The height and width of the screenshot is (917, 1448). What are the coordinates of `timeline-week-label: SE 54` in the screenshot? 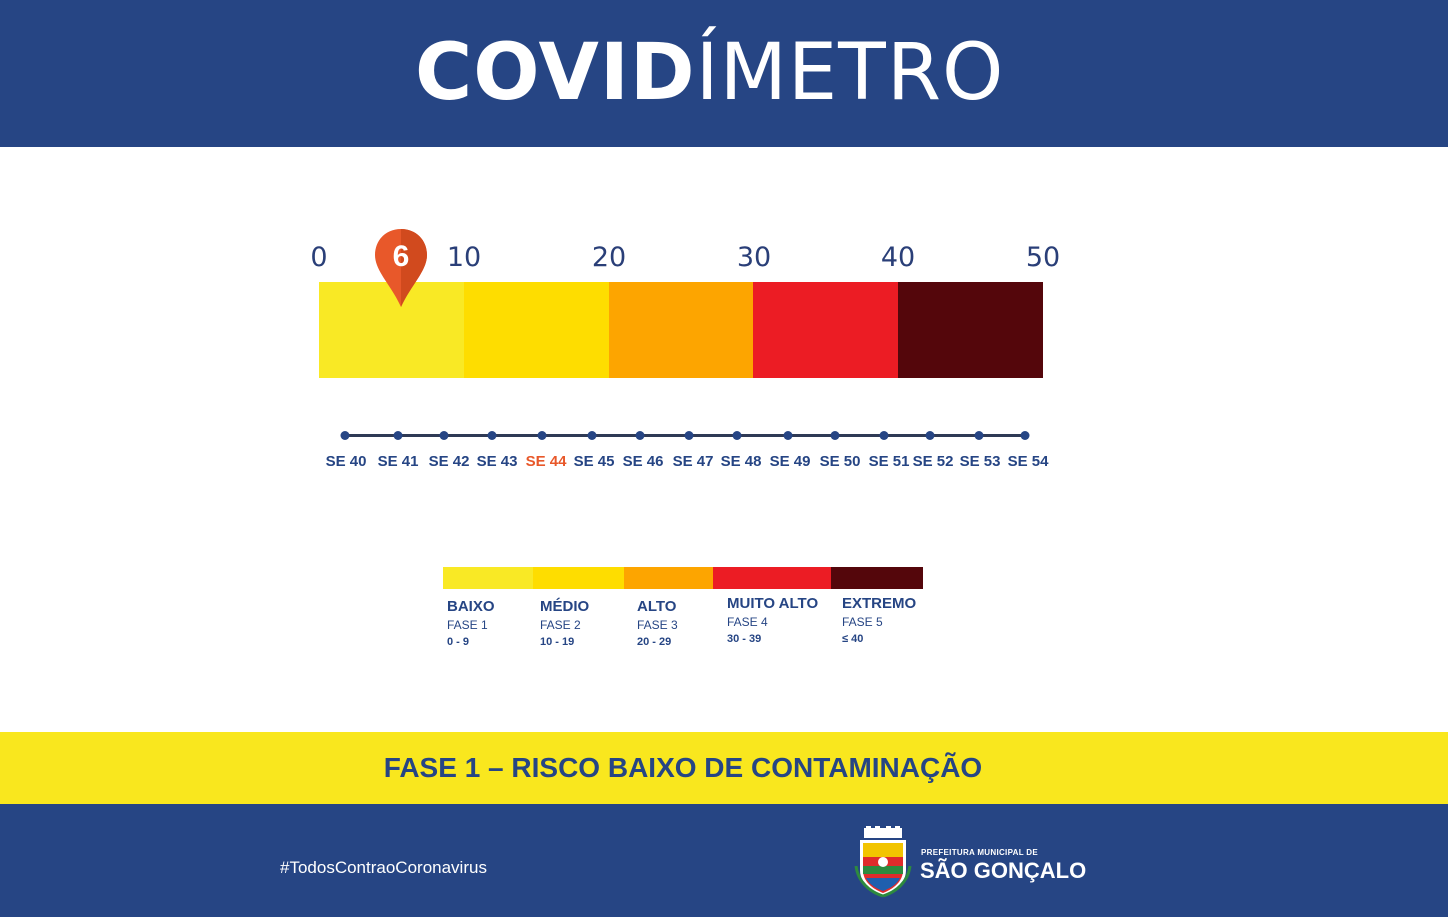 It's located at (1028, 461).